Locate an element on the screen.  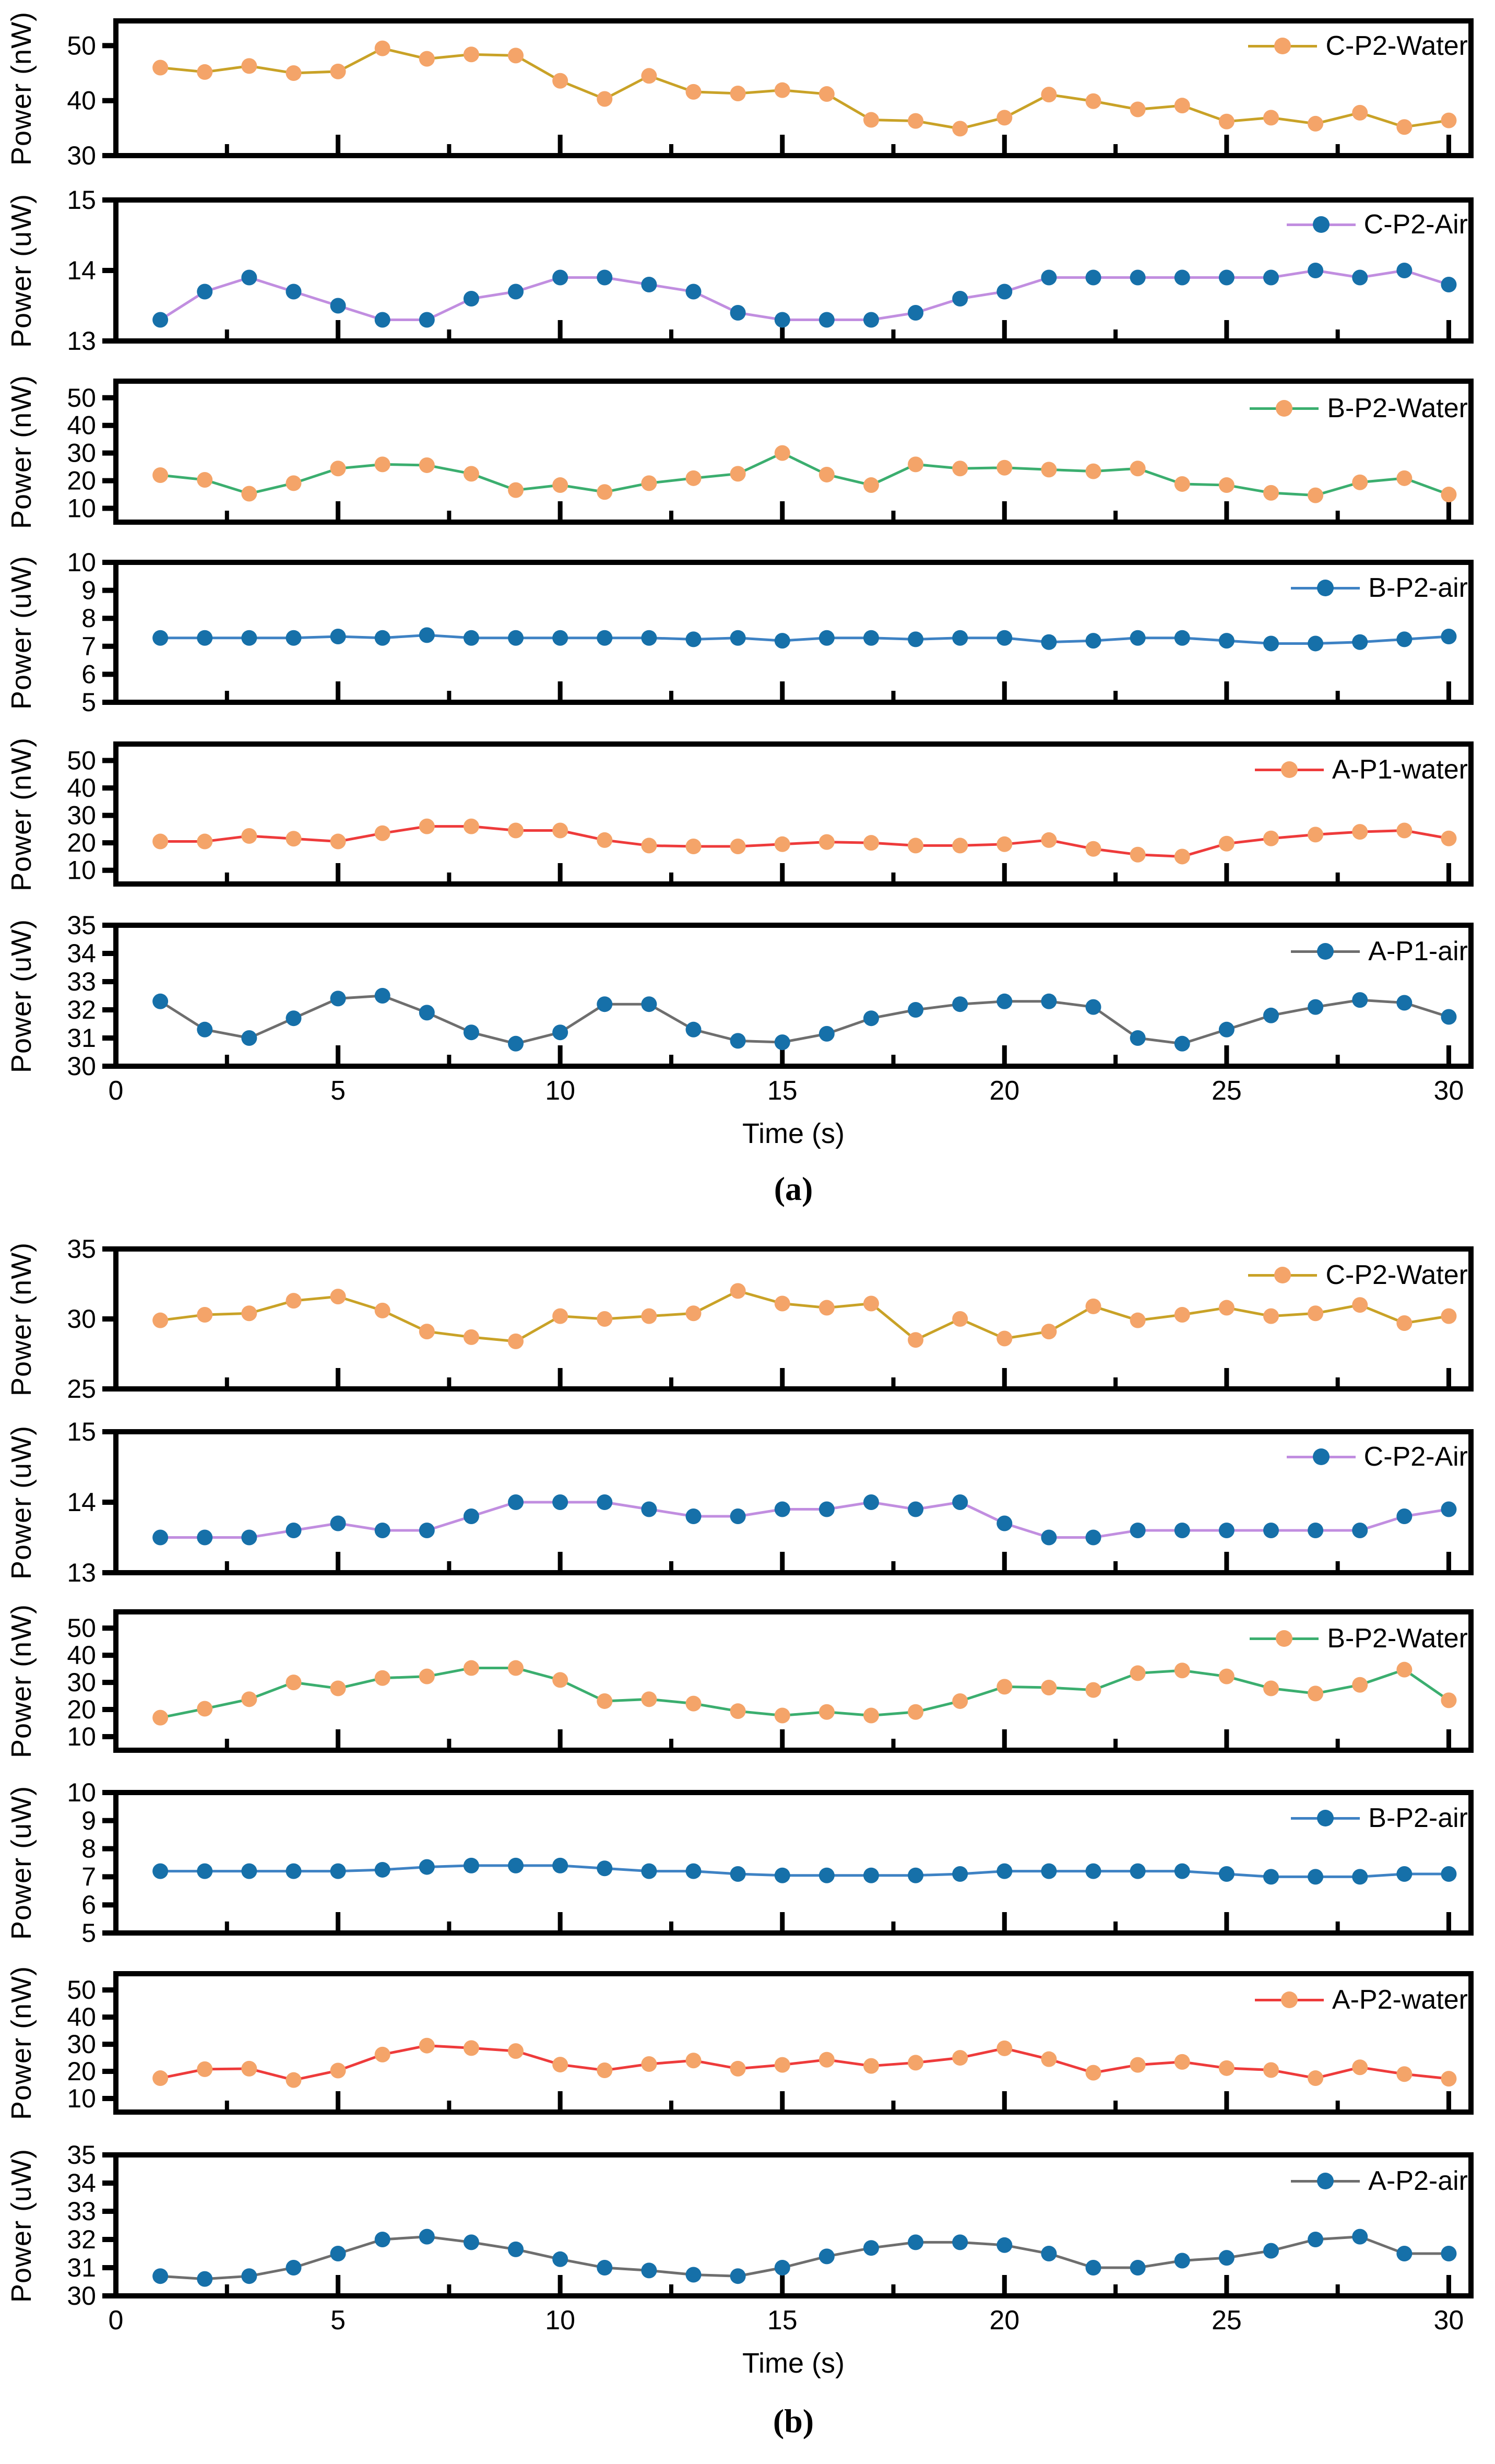
svg-text: 20 is located at coordinates (81, 842).